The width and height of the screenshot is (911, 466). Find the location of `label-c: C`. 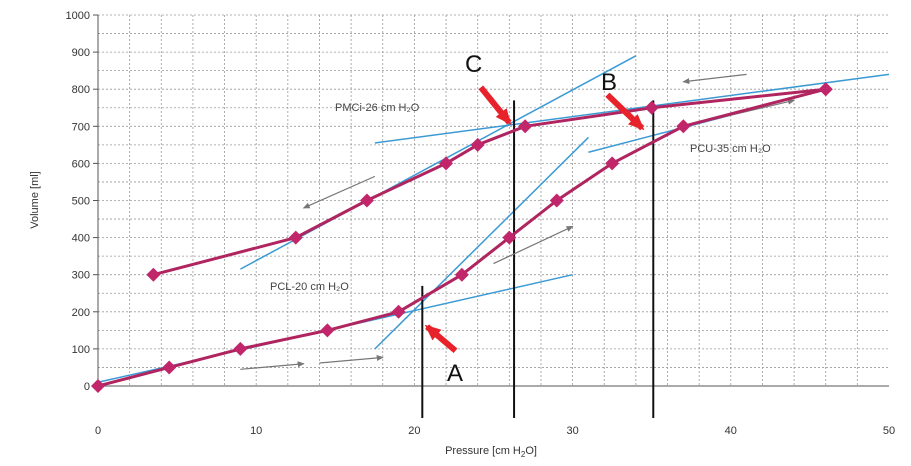

label-c: C is located at coordinates (473, 64).